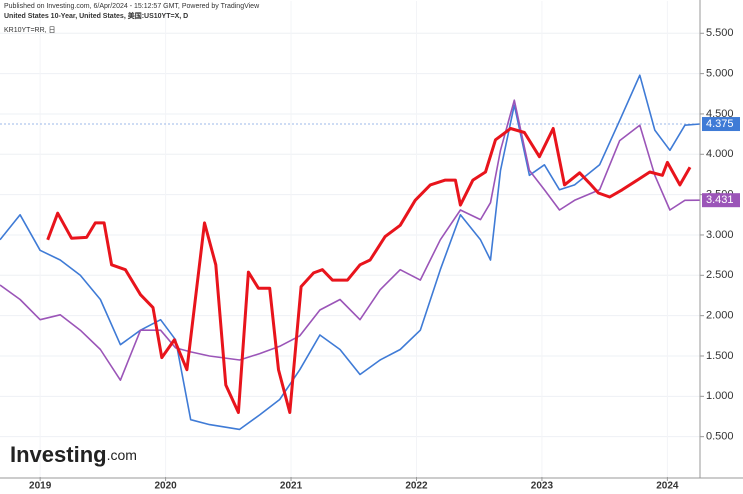  Describe the element at coordinates (720, 396) in the screenshot. I see `y-tick-label: 1.000` at that location.